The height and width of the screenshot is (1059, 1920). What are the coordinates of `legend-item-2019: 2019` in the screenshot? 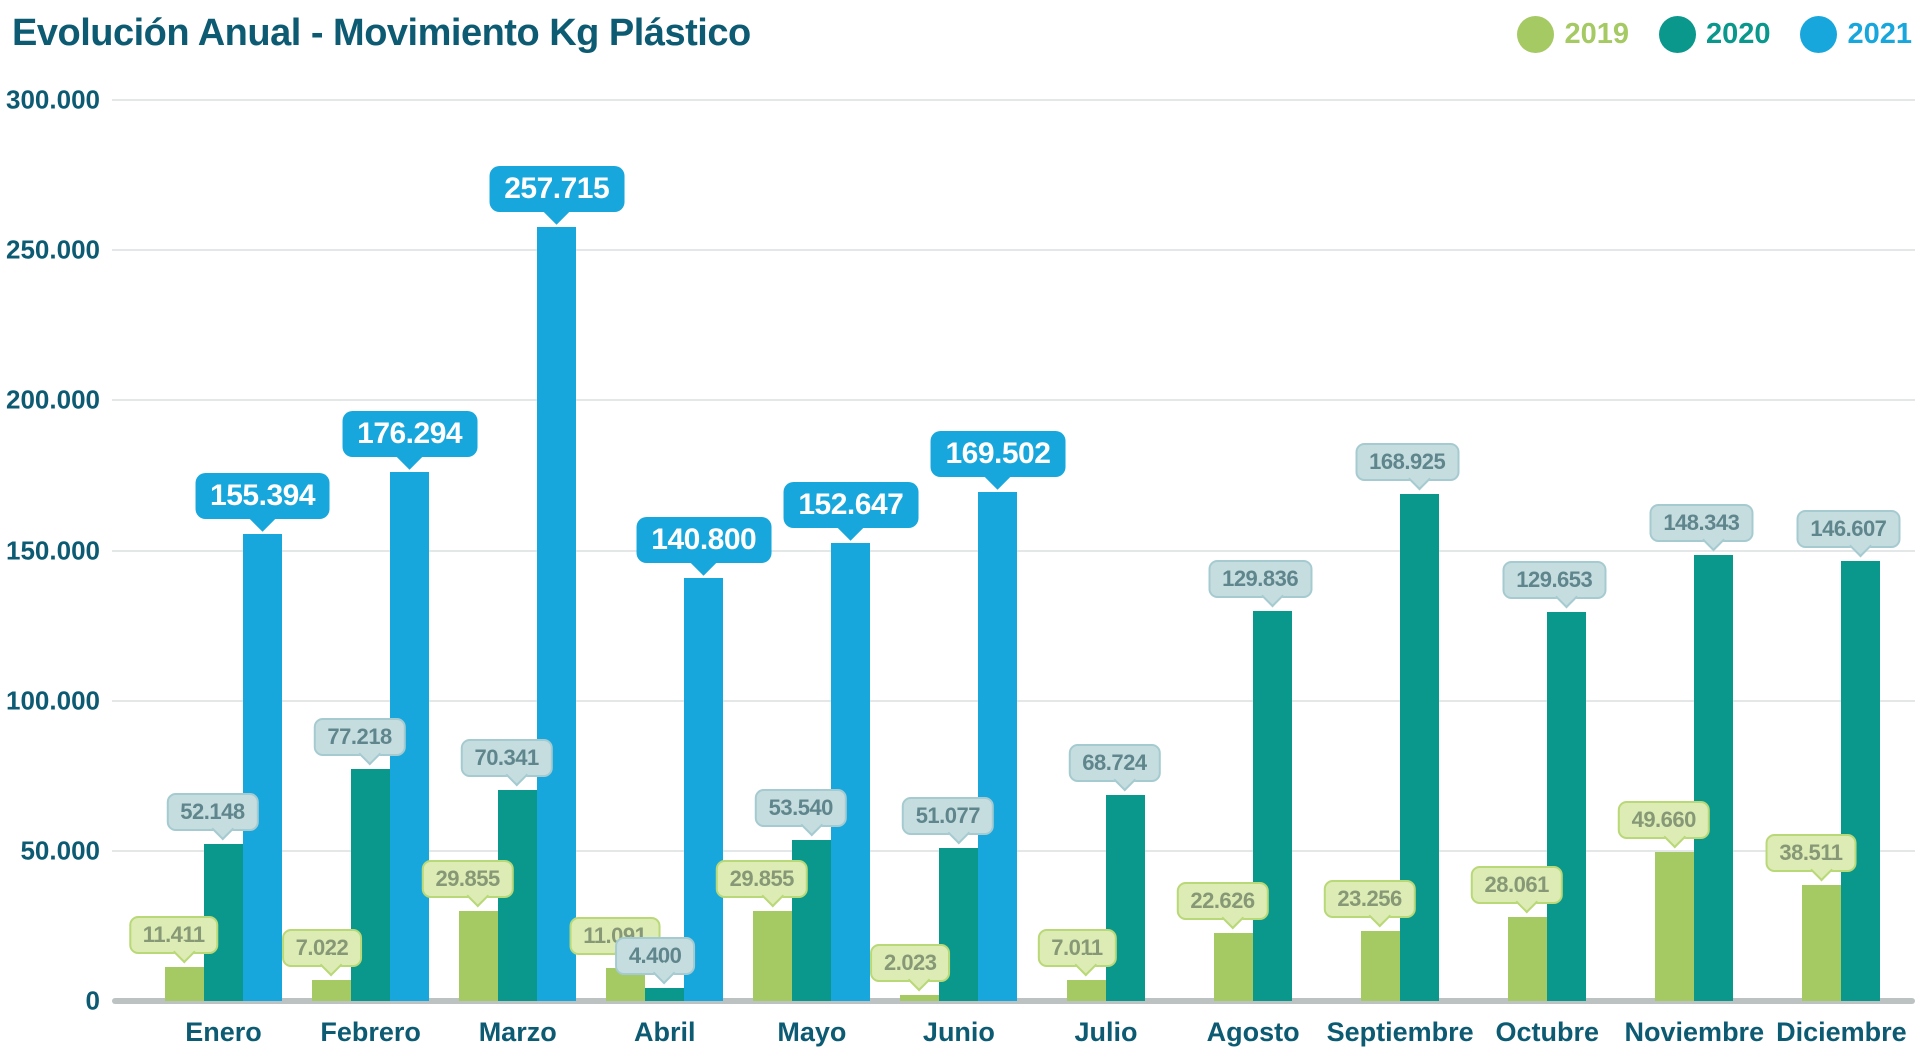 It's located at (1573, 34).